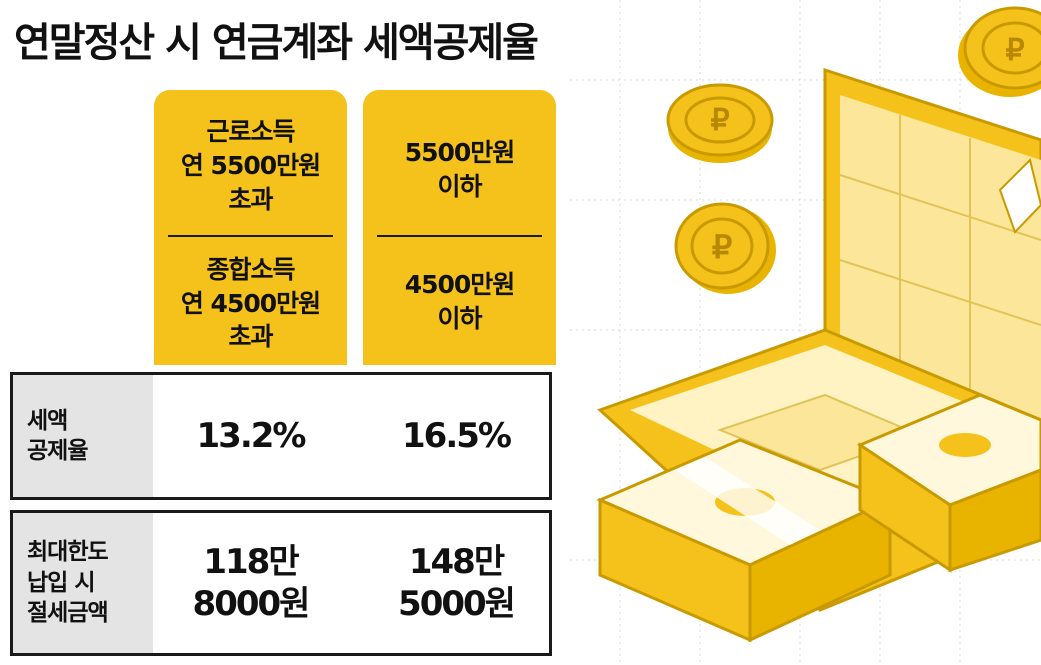 This screenshot has height=665, width=1041. I want to click on table-row-max-tax-saving: 최대한도 납입 시 절세금액 118만 8000원 148만 5000원, so click(281, 583).